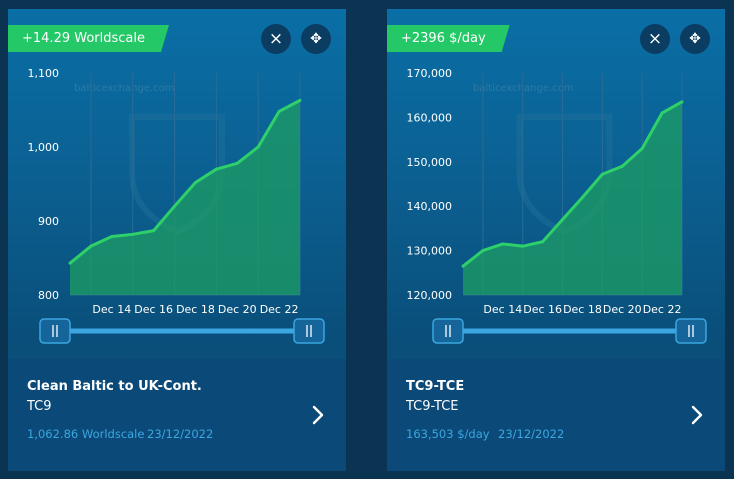 This screenshot has height=479, width=734. I want to click on change-badge: +14.29 Worldscale, so click(88, 38).